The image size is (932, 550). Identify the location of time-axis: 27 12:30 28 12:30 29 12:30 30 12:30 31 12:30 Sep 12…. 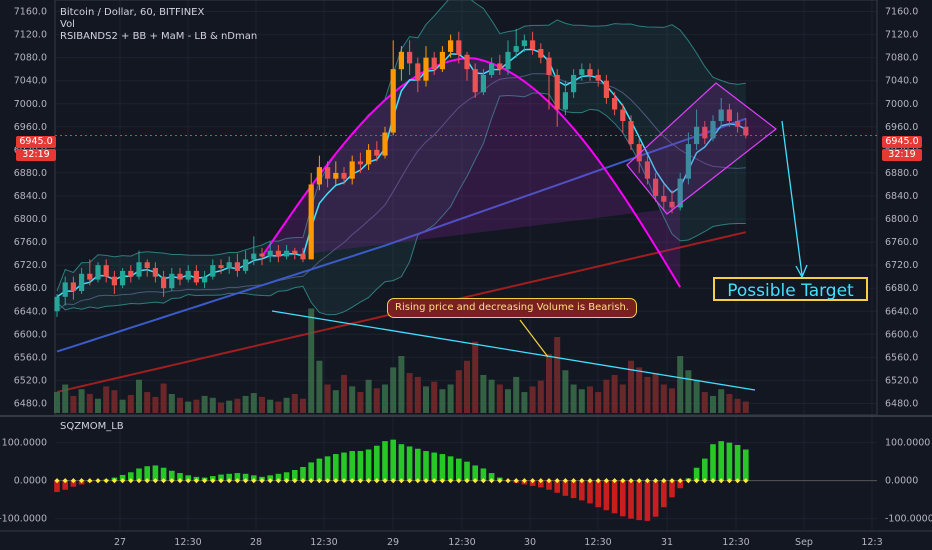
(466, 539).